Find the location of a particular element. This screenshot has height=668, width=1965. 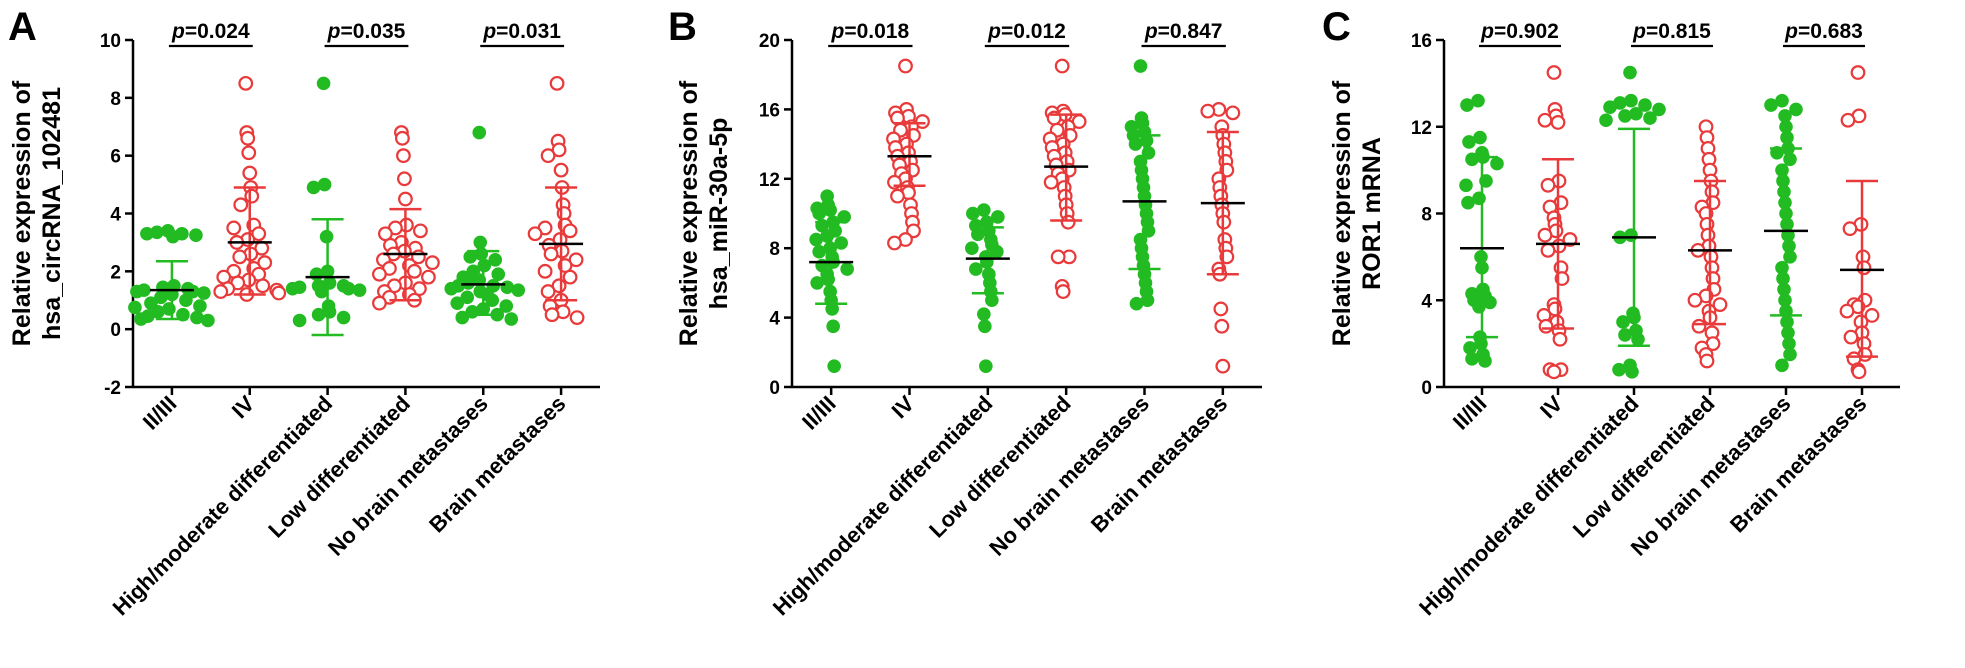

panel-letter: B is located at coordinates (682, 27).